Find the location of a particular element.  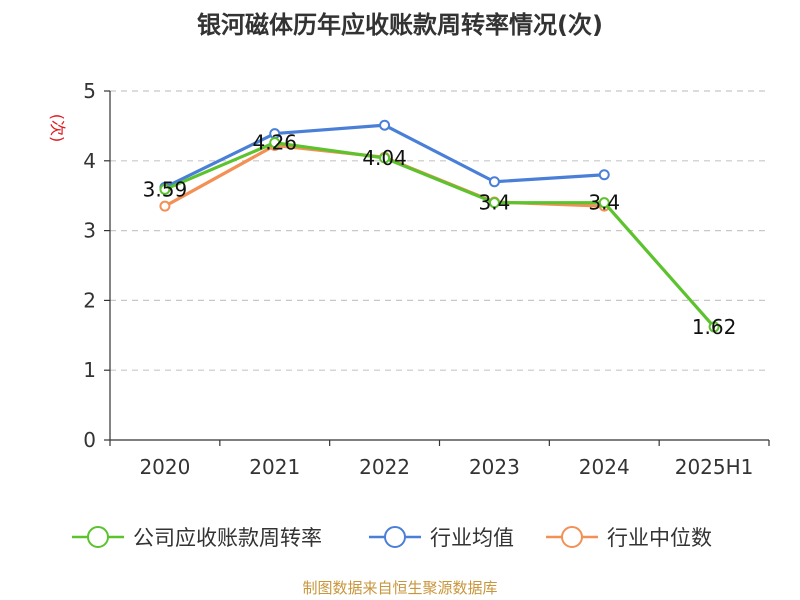

data-label: 4.26 is located at coordinates (274, 143).